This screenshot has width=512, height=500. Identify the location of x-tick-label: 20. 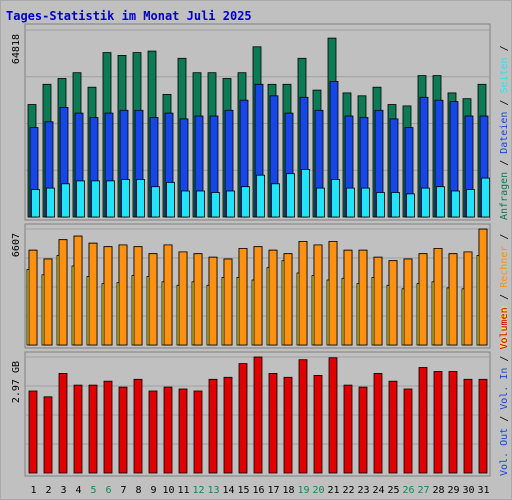
(318, 490).